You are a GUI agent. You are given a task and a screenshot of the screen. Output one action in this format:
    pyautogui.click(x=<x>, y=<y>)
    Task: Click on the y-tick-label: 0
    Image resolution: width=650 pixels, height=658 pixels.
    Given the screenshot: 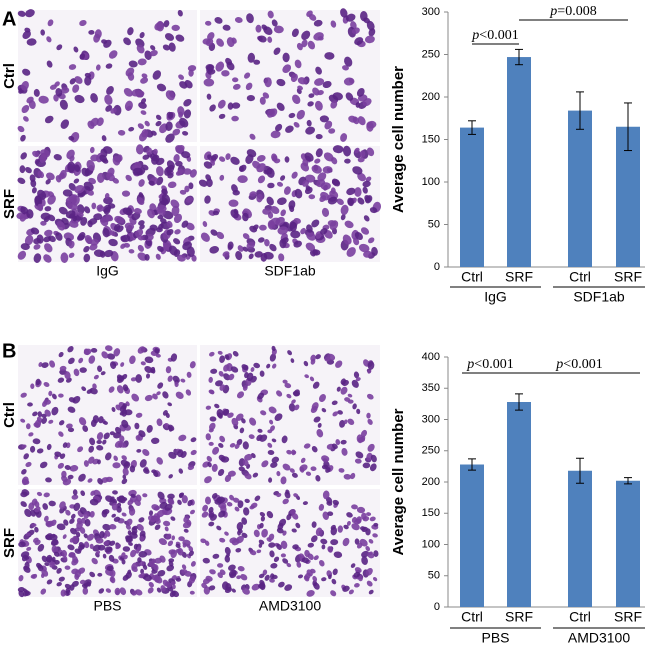 What is the action you would take?
    pyautogui.click(x=437, y=267)
    